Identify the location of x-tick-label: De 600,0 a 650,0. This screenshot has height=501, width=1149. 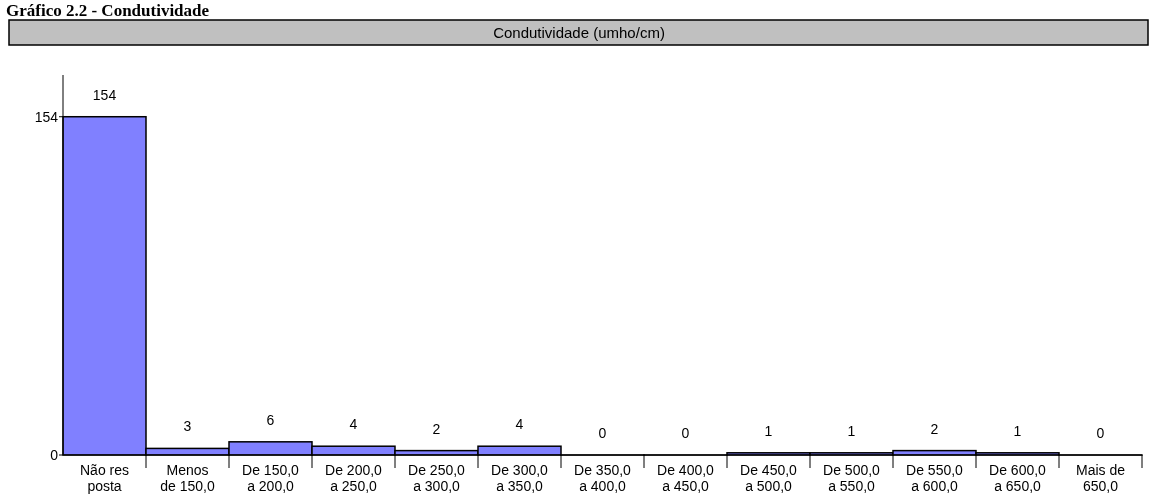
(1018, 478).